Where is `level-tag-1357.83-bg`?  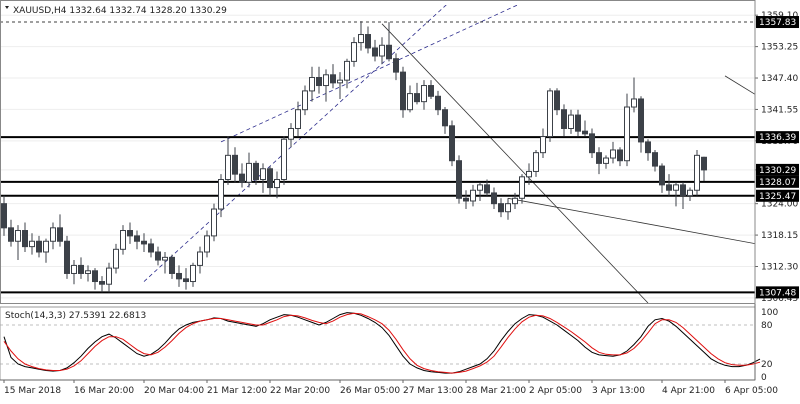
level-tag-1357.83-bg is located at coordinates (777, 22).